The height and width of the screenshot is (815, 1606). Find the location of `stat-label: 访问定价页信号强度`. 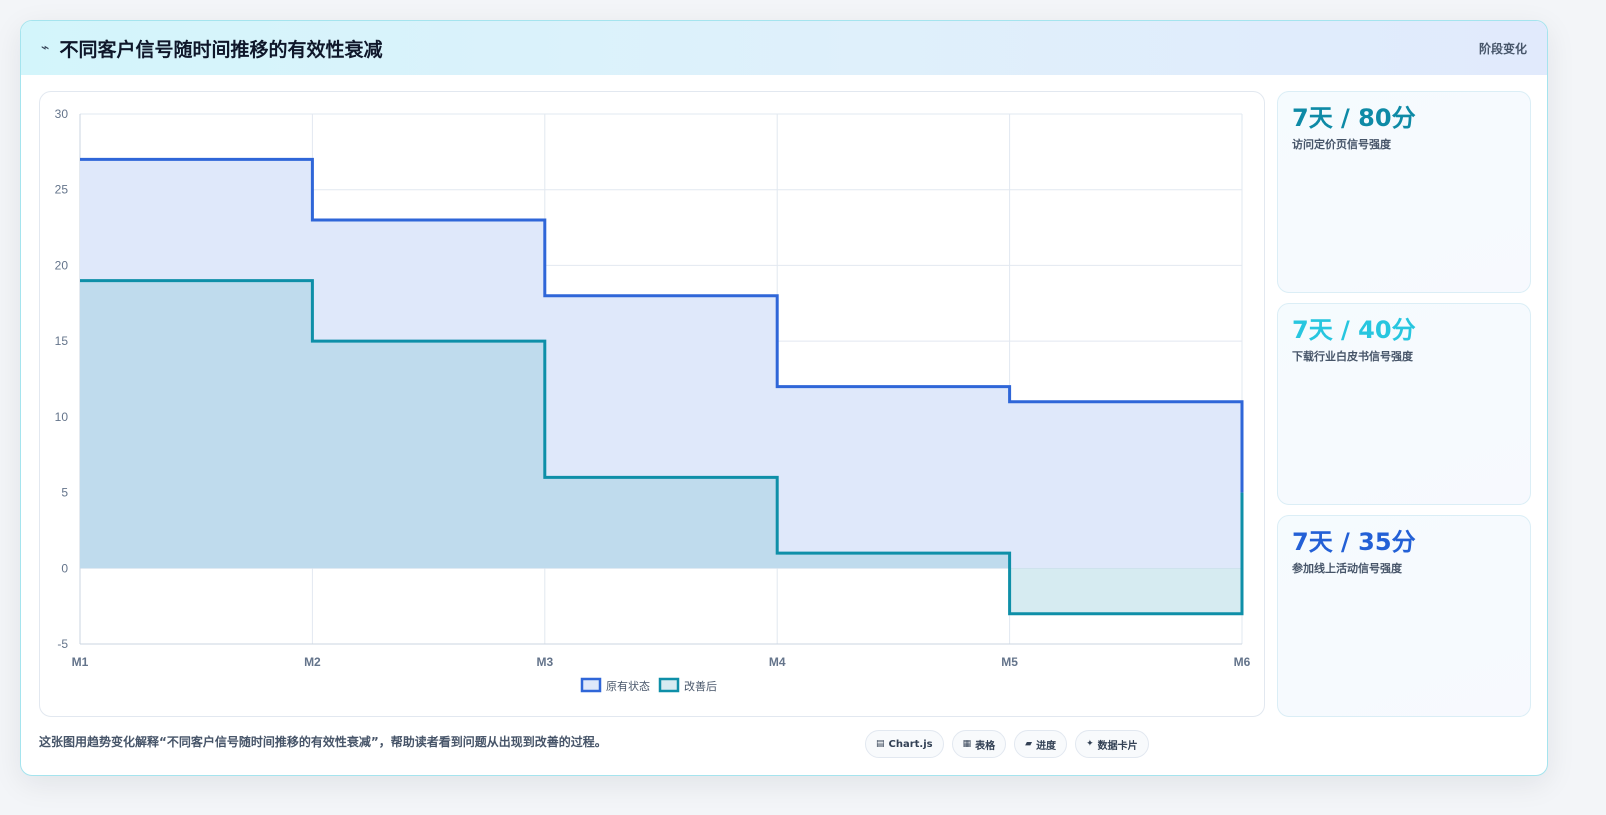

stat-label: 访问定价页信号强度 is located at coordinates (1341, 144).